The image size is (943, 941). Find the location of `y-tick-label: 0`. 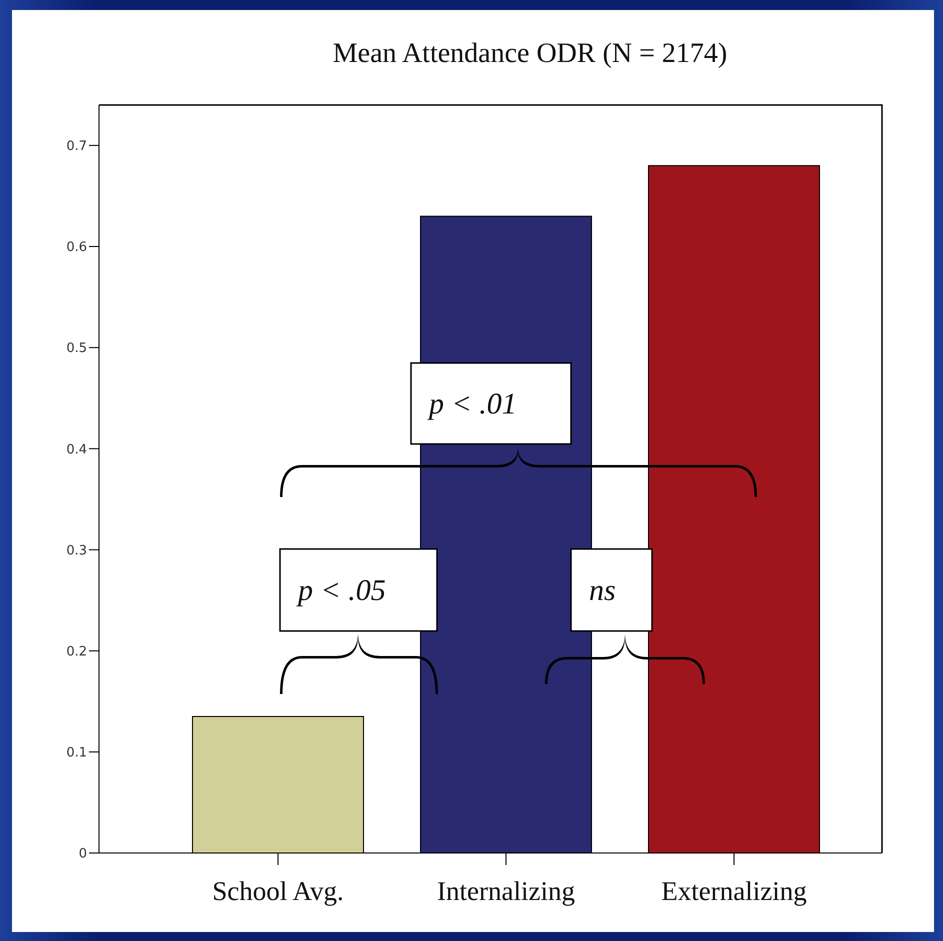

y-tick-label: 0 is located at coordinates (82, 854).